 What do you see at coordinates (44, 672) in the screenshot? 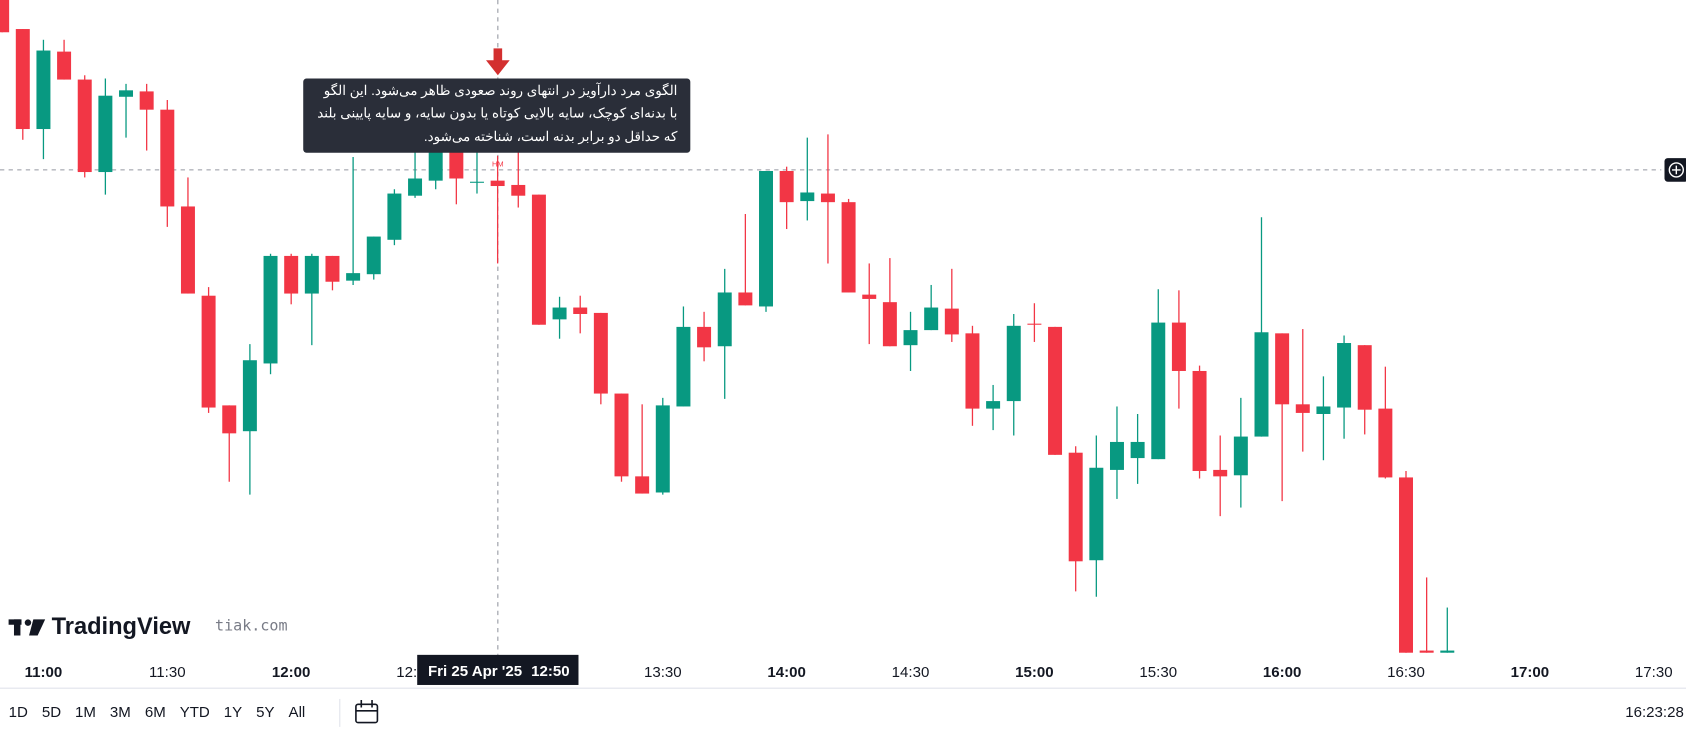
I see `x-tick-label: 11:00` at bounding box center [44, 672].